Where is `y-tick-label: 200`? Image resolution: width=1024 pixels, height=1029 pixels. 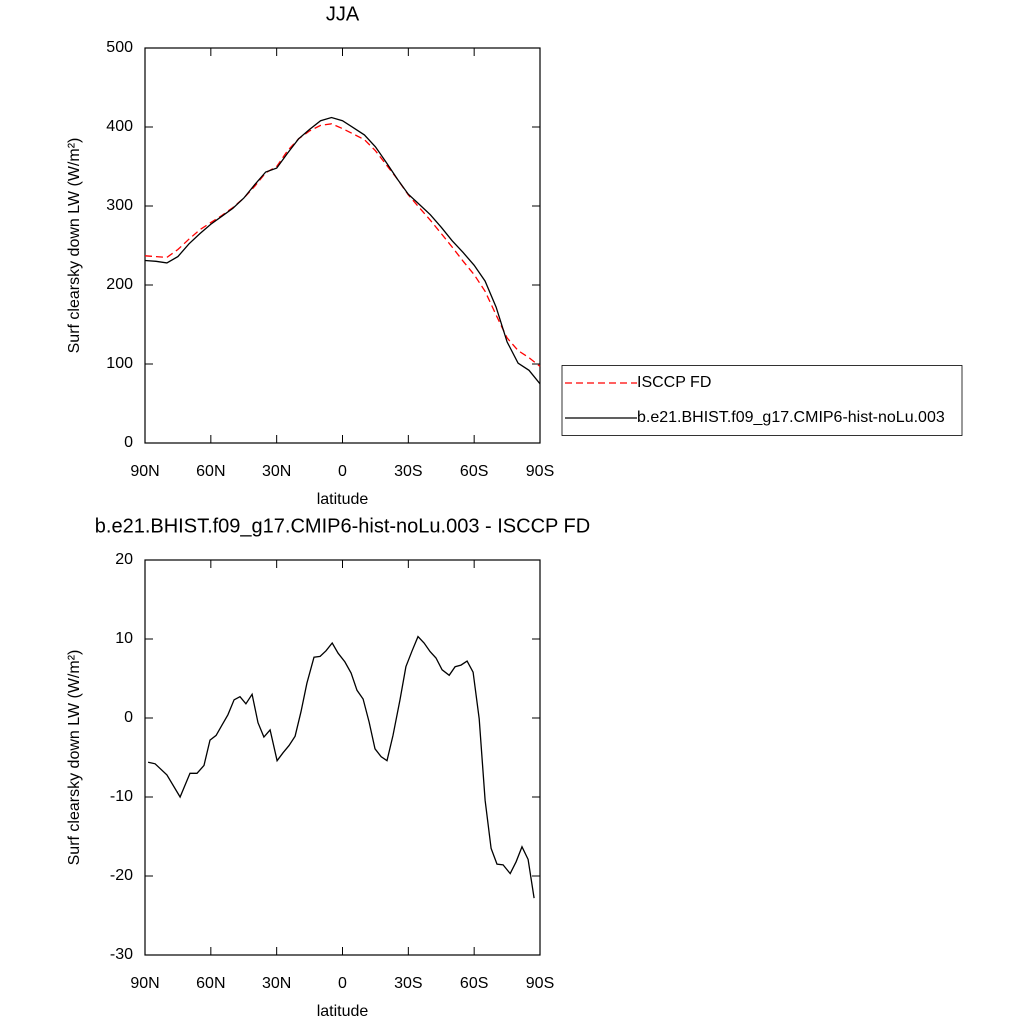
y-tick-label: 200 is located at coordinates (119, 284).